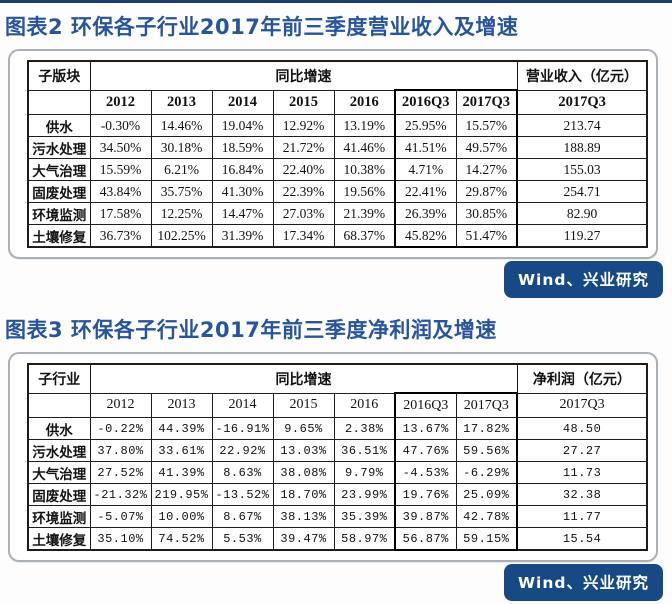  I want to click on growth-cell: 39.47%, so click(303, 539).